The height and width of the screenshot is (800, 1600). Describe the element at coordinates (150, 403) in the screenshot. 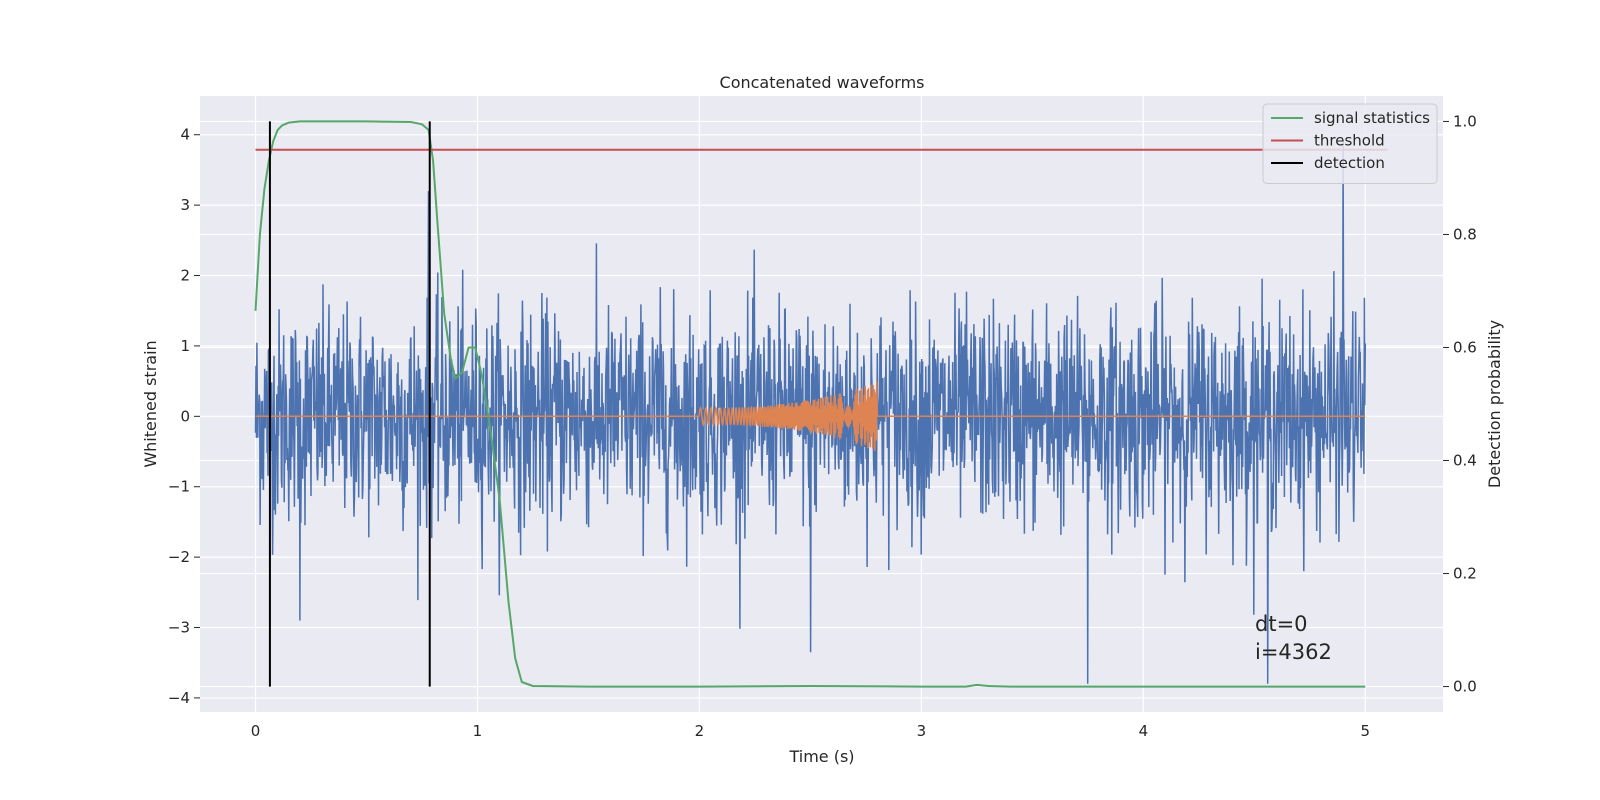

I see `y-axis-label: Whitened strain` at that location.